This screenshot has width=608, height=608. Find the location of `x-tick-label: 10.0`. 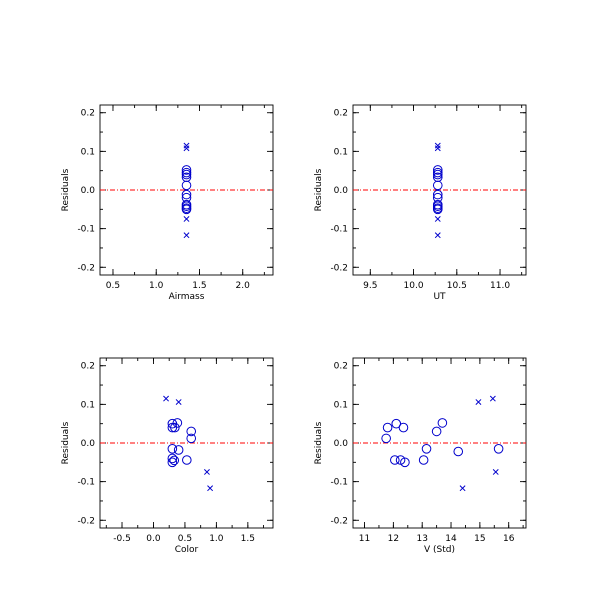

x-tick-label: 10.0 is located at coordinates (414, 286).